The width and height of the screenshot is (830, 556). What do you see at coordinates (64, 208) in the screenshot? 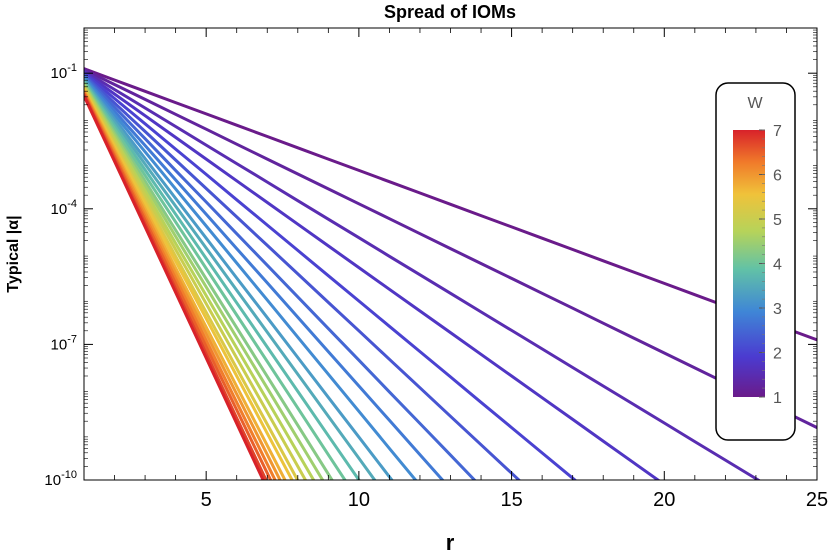
I see `y-tick-label: 10⁻⁴` at bounding box center [64, 208].